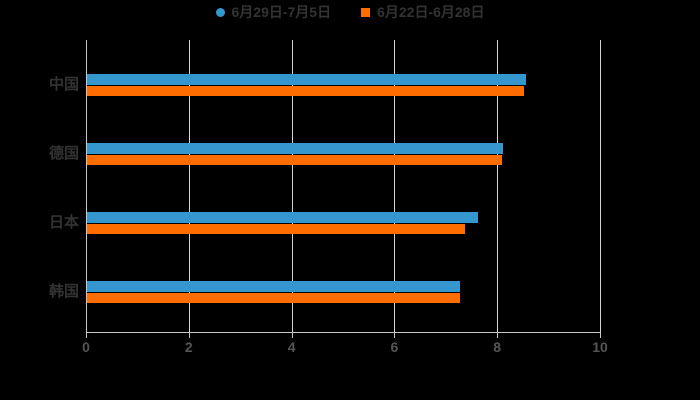 This screenshot has height=400, width=700. I want to click on bar-blue-中国, so click(307, 79).